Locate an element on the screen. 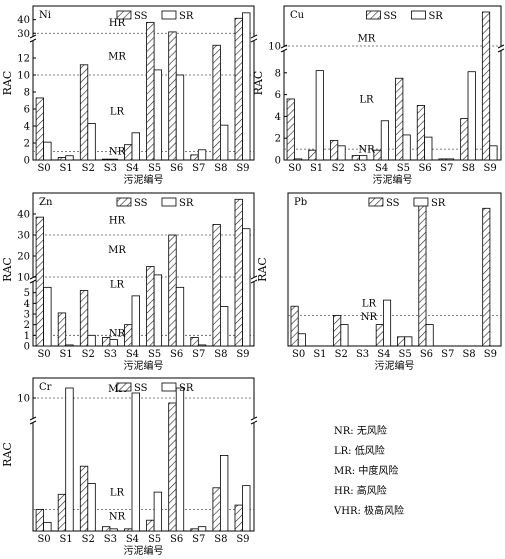 The height and width of the screenshot is (559, 505). x-tick-label: S4 is located at coordinates (132, 539).